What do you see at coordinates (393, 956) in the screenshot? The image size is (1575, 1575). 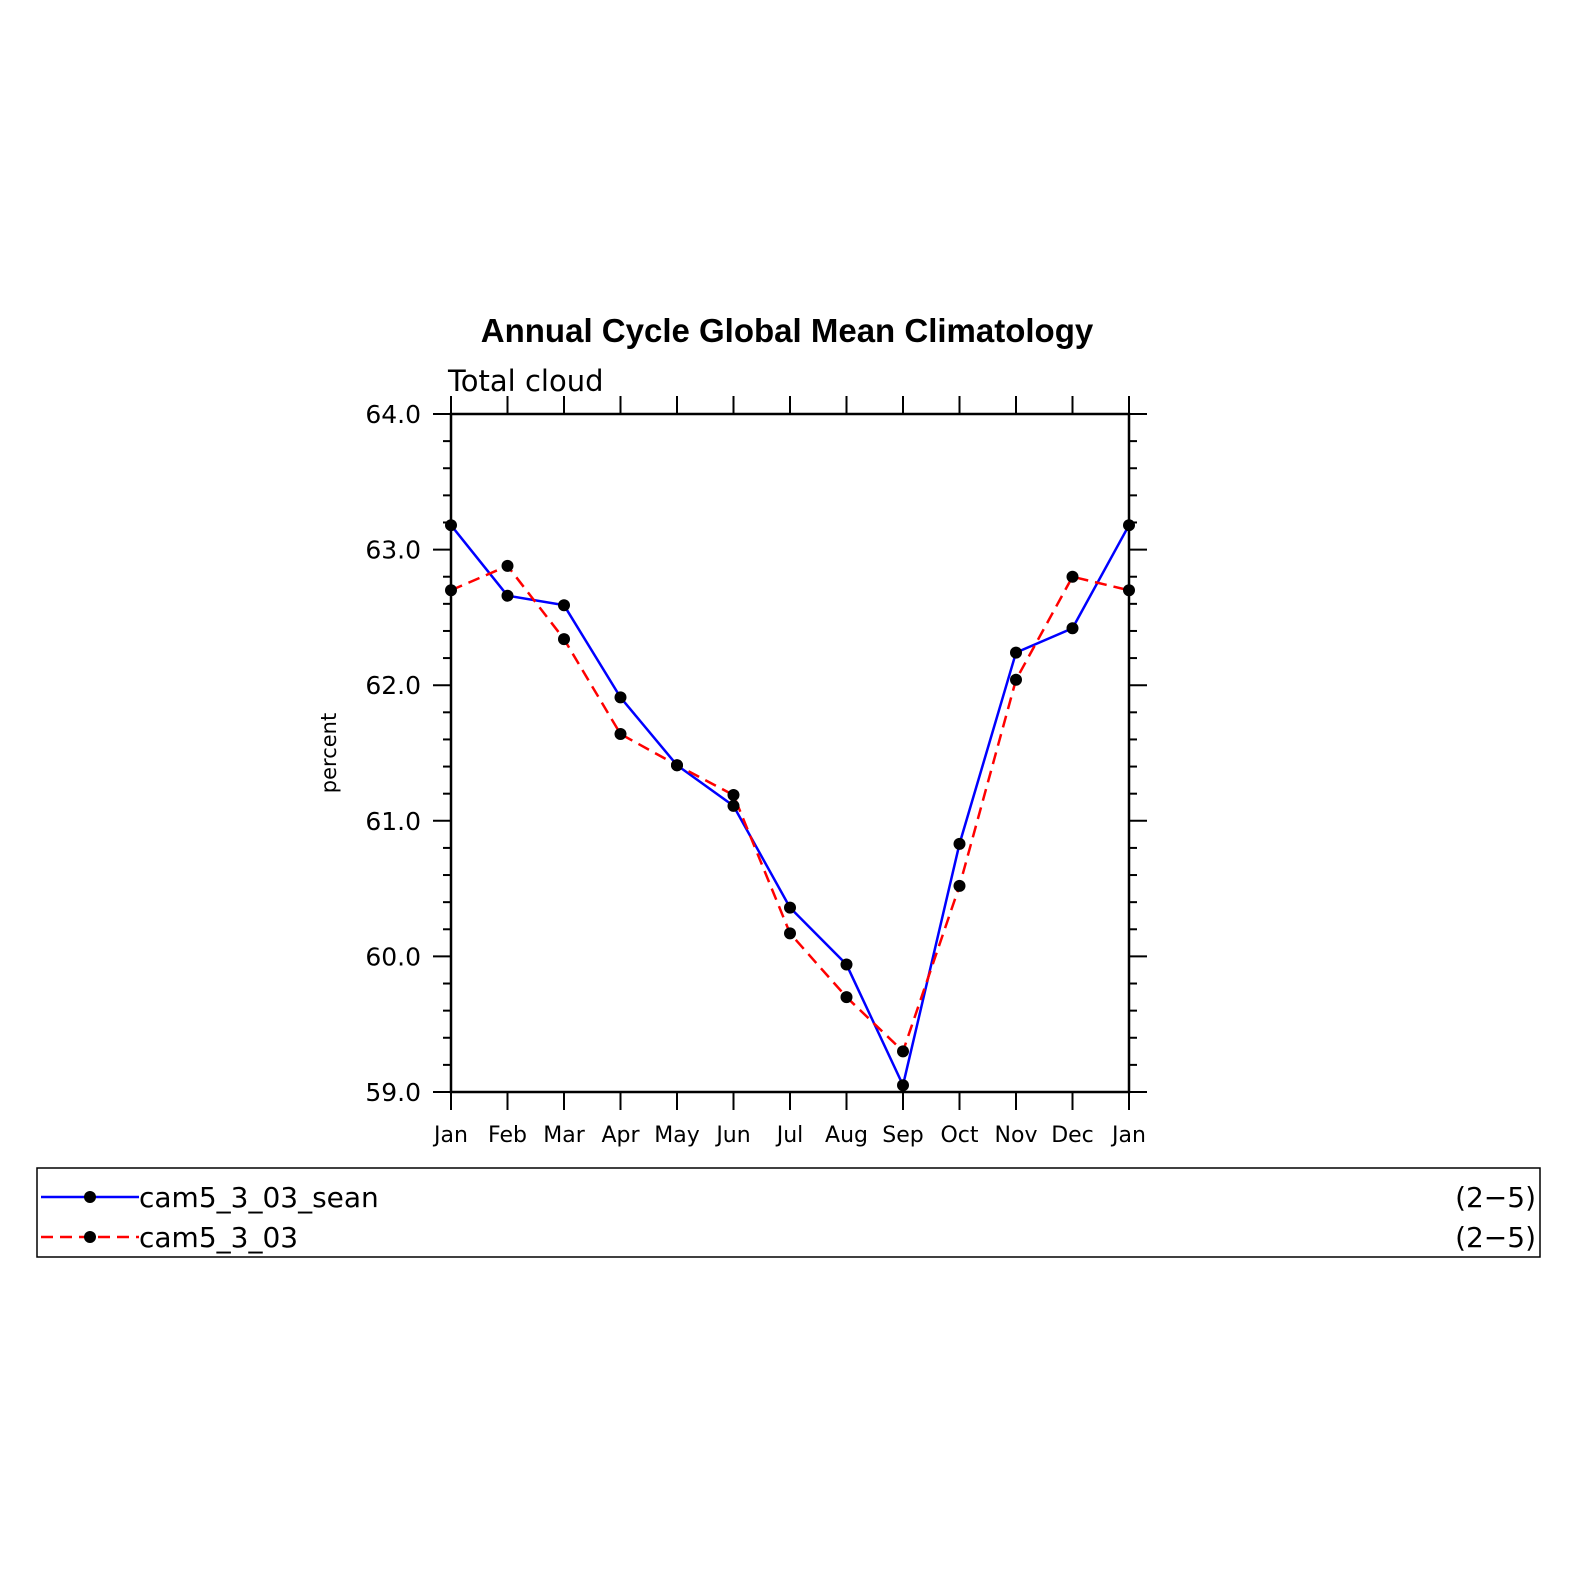 I see `y-tick-label: 60.0` at bounding box center [393, 956].